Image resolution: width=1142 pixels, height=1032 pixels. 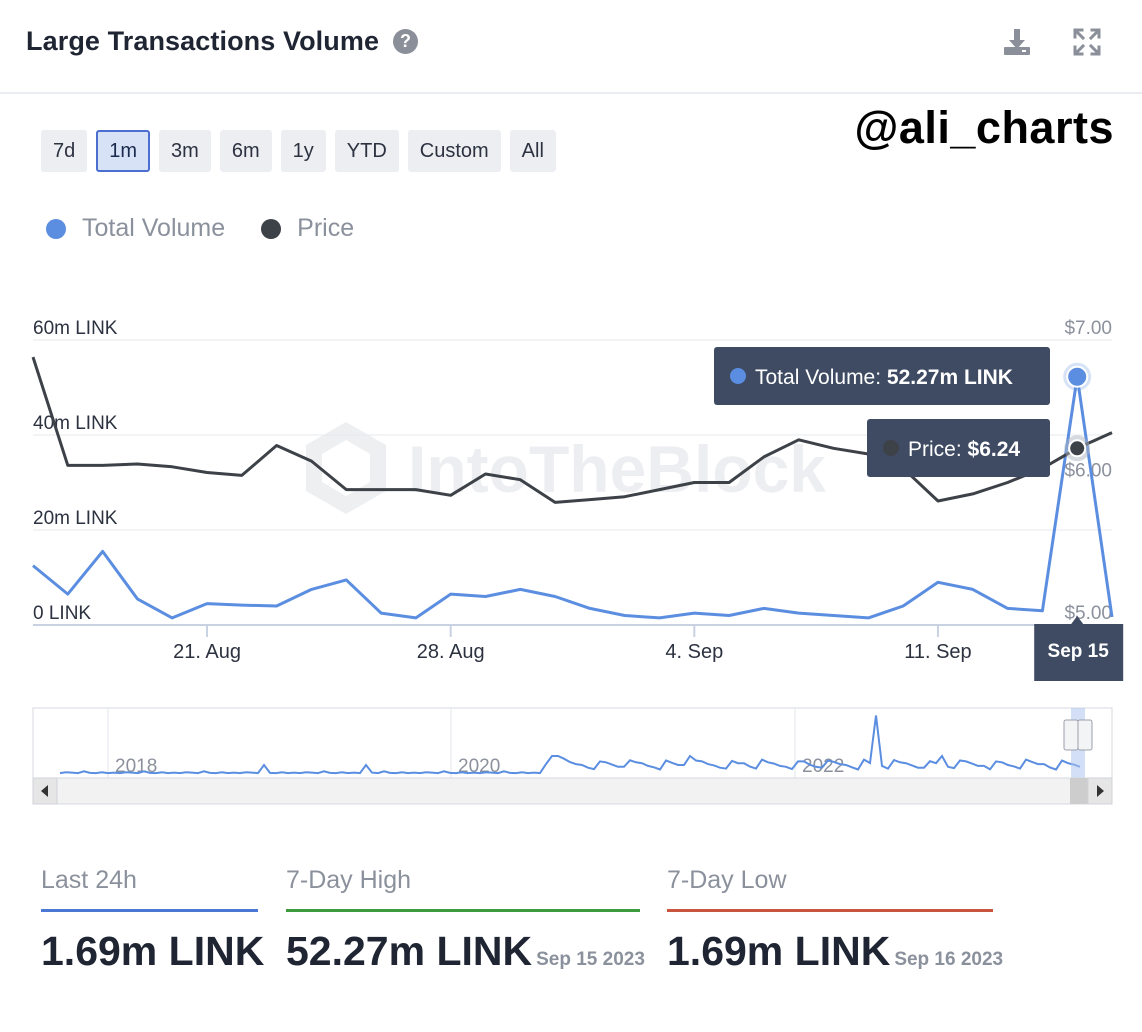 What do you see at coordinates (465, 920) in the screenshot?
I see `stat-7-day-high: 7-Day High 52.27m LINK Sep 15 2023` at bounding box center [465, 920].